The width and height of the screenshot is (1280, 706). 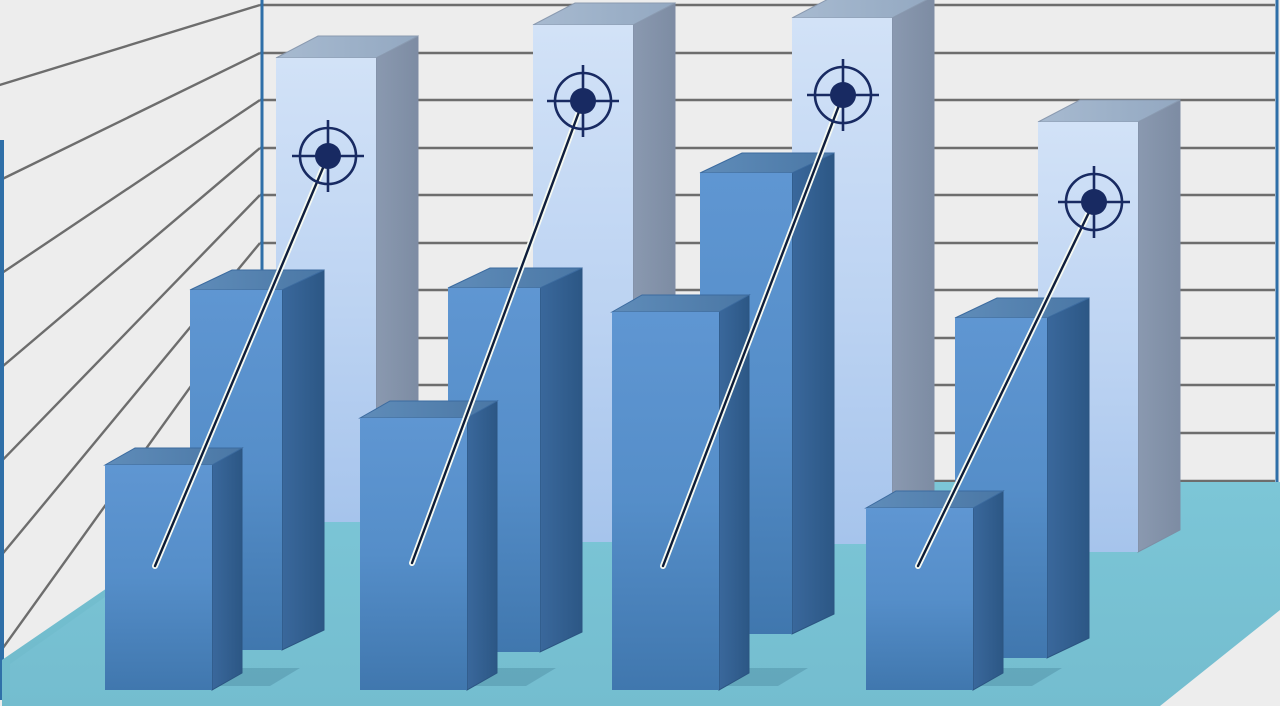 What do you see at coordinates (637, 677) in the screenshot?
I see `bar-shadows` at bounding box center [637, 677].